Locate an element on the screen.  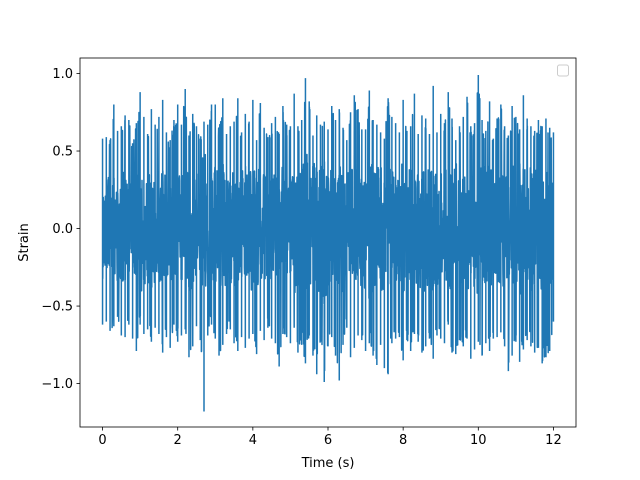
y-axis-label: Strain is located at coordinates (24, 242).